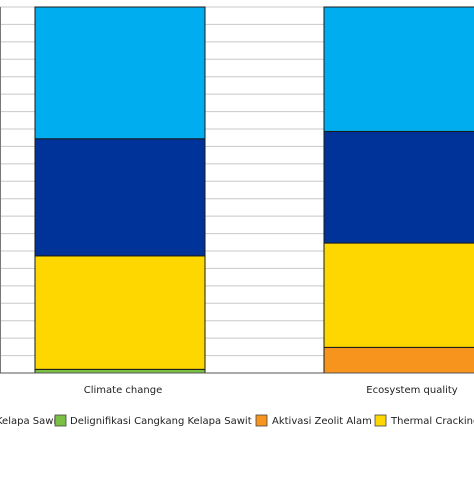 The image size is (474, 478). What do you see at coordinates (123, 390) in the screenshot?
I see `x-tick-label: Climate change` at bounding box center [123, 390].